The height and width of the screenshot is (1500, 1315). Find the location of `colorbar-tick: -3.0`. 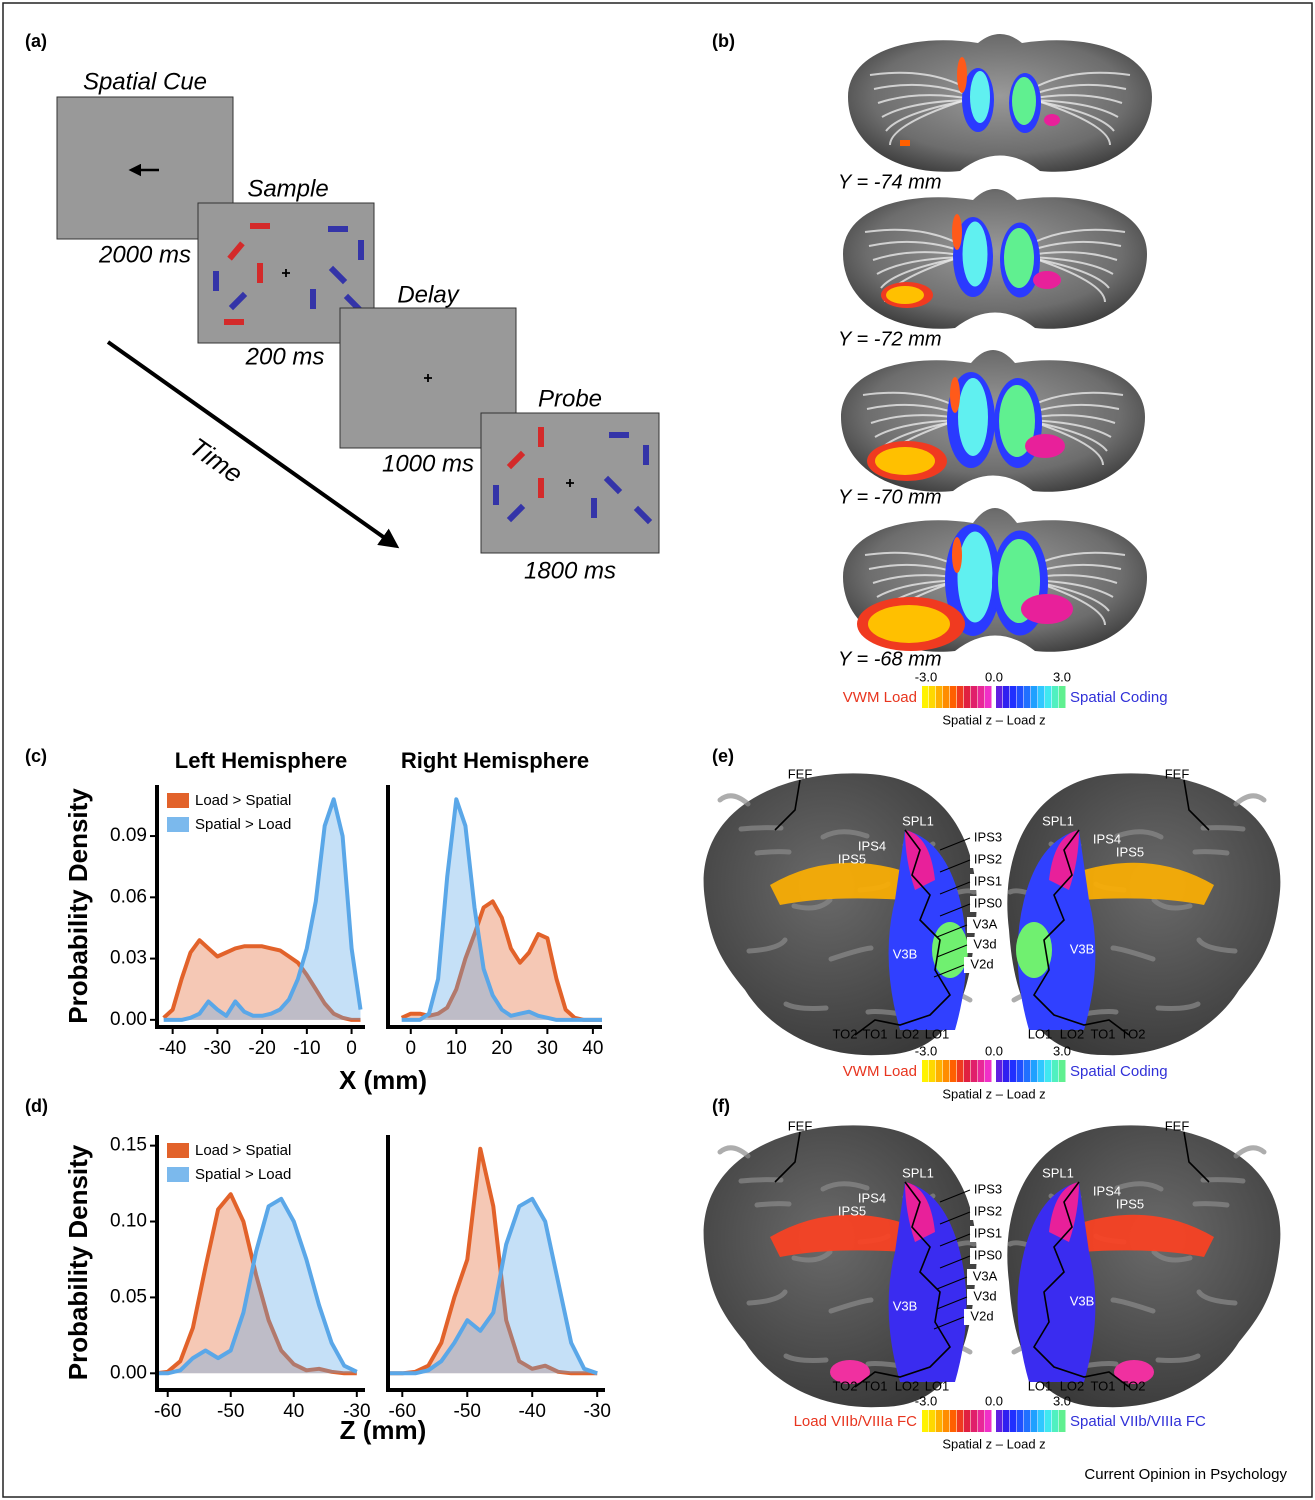

colorbar-tick: -3.0 is located at coordinates (926, 676).